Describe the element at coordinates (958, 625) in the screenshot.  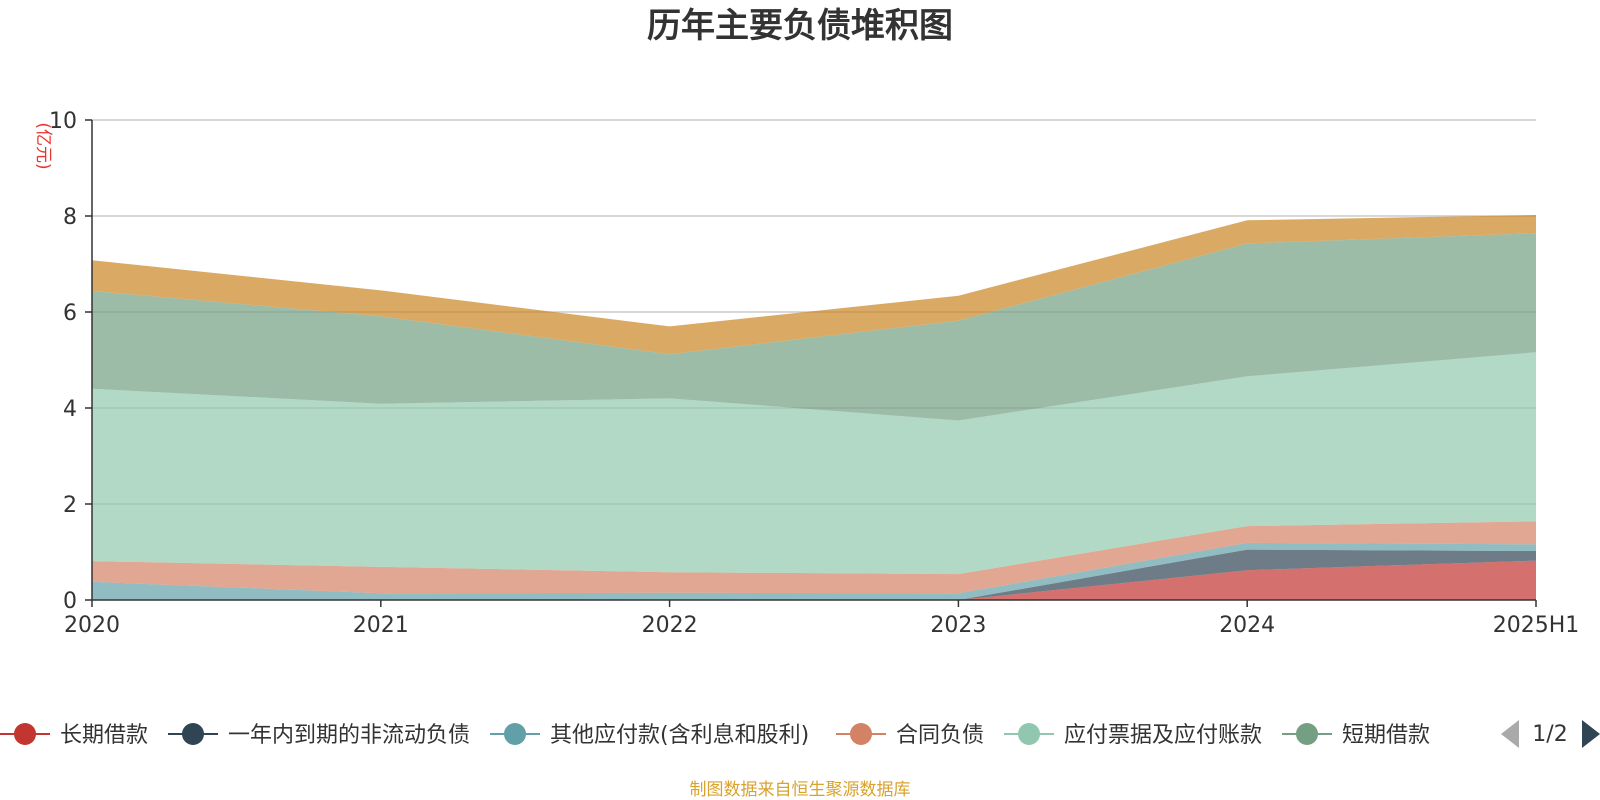
I see `x-tick-label-2023: 2023` at that location.